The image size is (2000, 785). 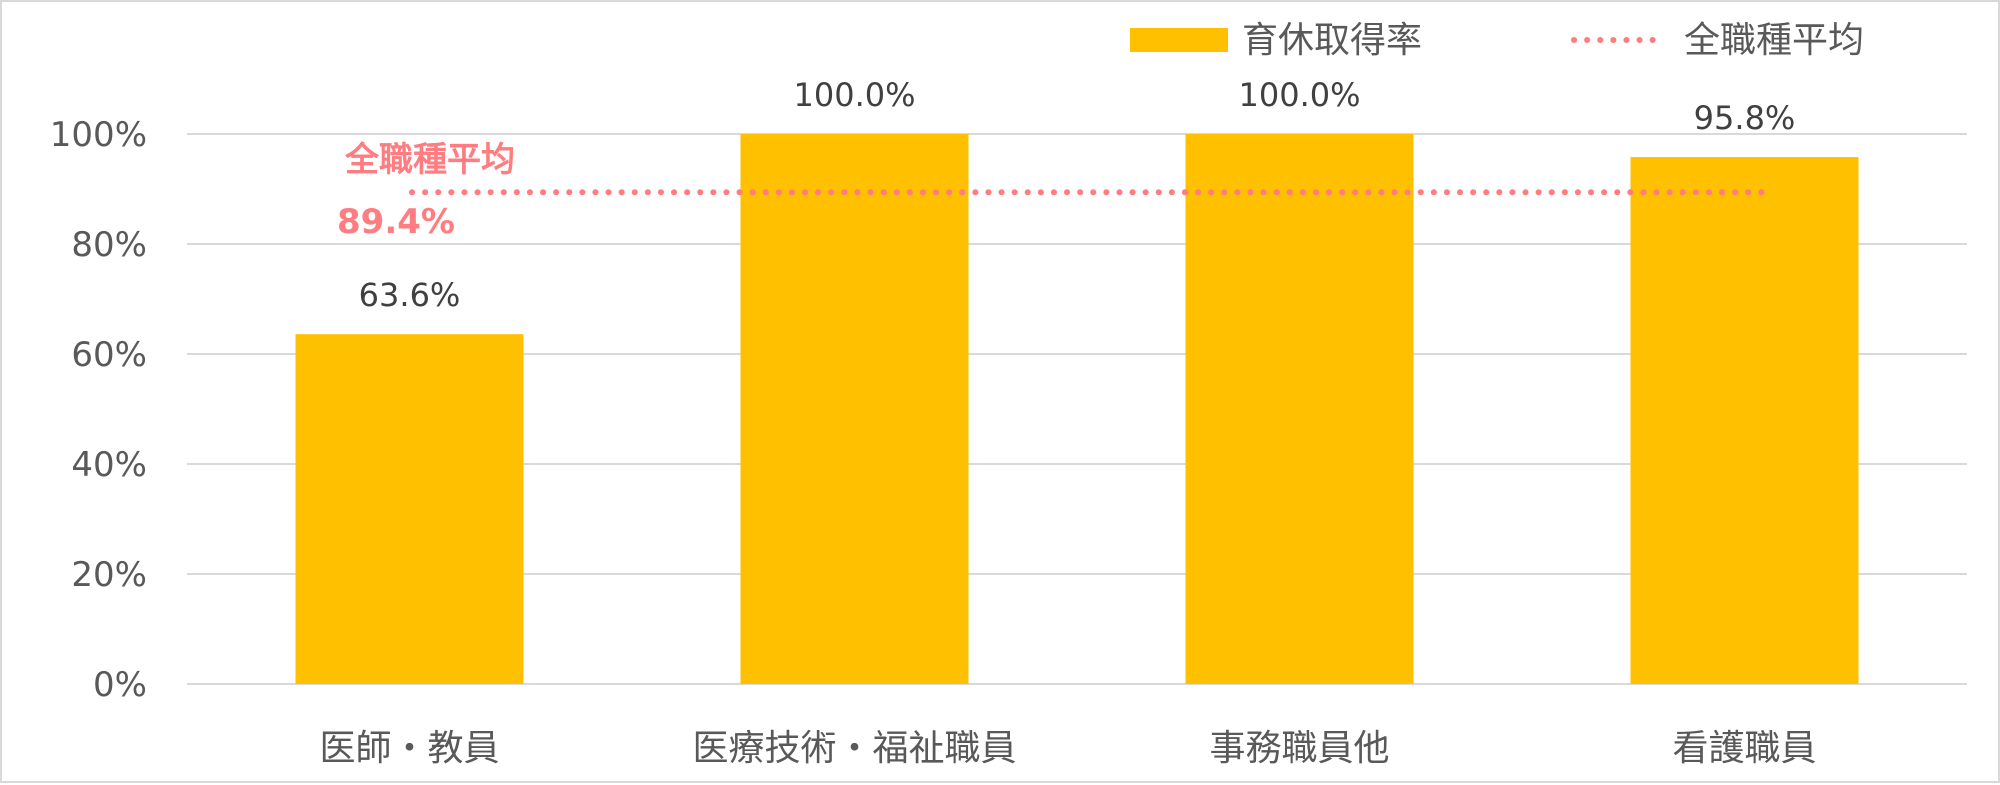 I want to click on average-label-title: 全職種平均, so click(x=429, y=160).